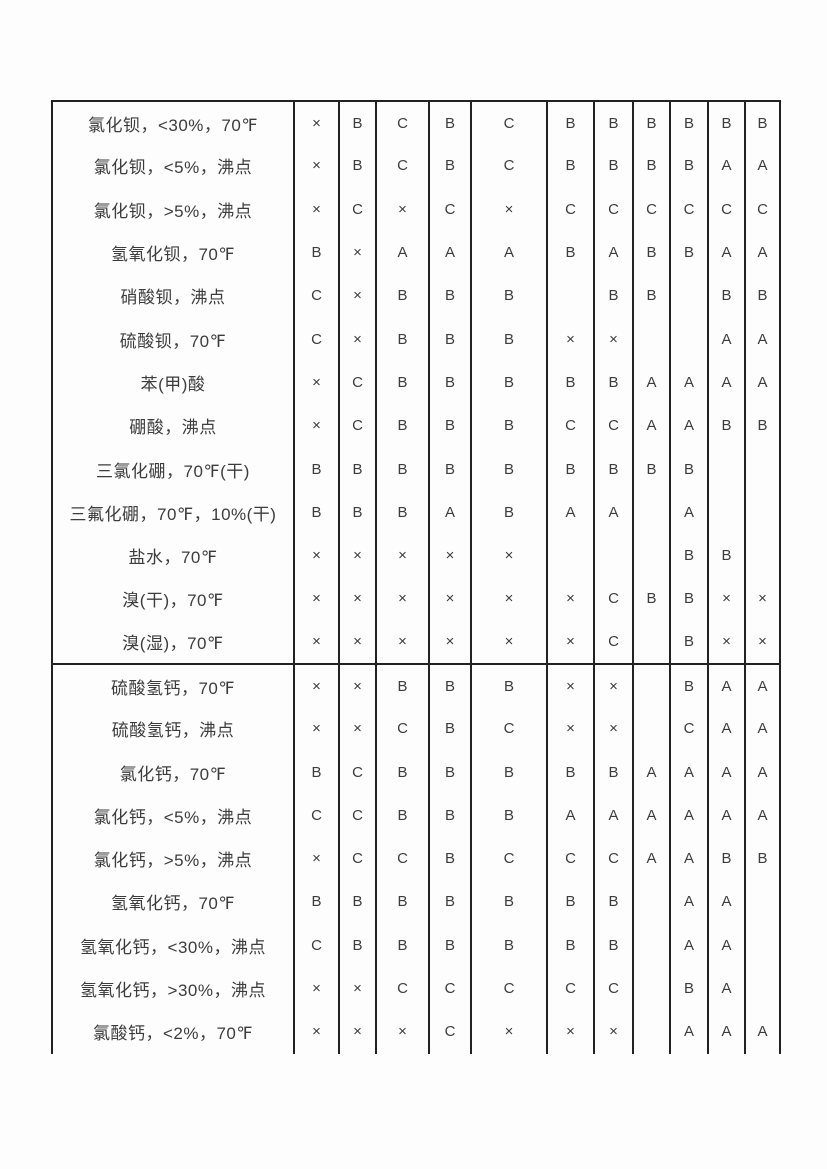 Image resolution: width=827 pixels, height=1169 pixels. Describe the element at coordinates (173, 642) in the screenshot. I see `chemical-name-cell: 溴(湿)，70℉` at that location.